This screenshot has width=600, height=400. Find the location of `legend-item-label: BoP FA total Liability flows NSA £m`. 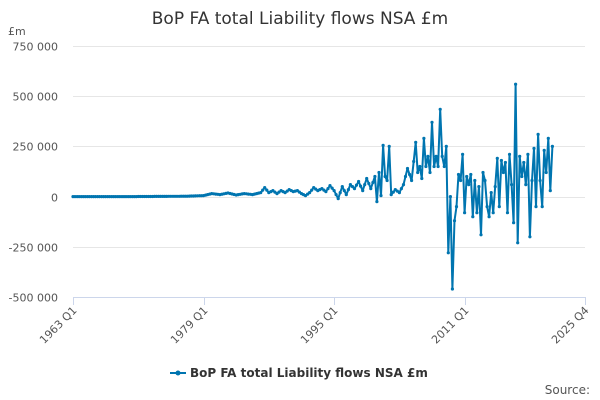

legend-item-label: BoP FA total Liability flows NSA £m is located at coordinates (309, 373).